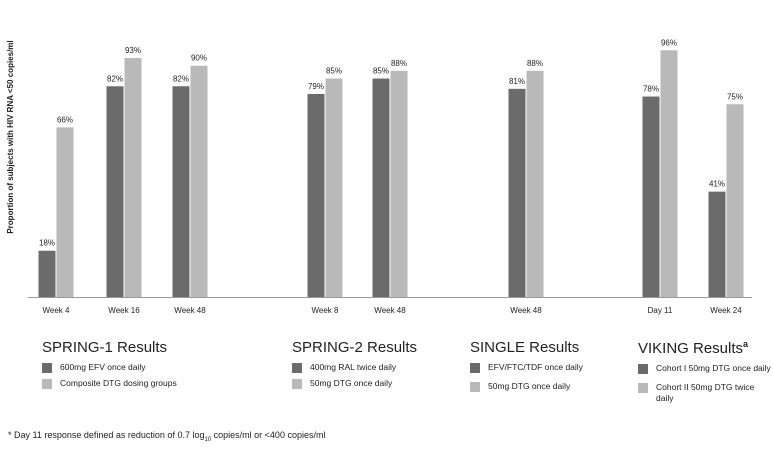 The height and width of the screenshot is (449, 773). I want to click on legend-item: Composite DTG dosing groups, so click(109, 383).